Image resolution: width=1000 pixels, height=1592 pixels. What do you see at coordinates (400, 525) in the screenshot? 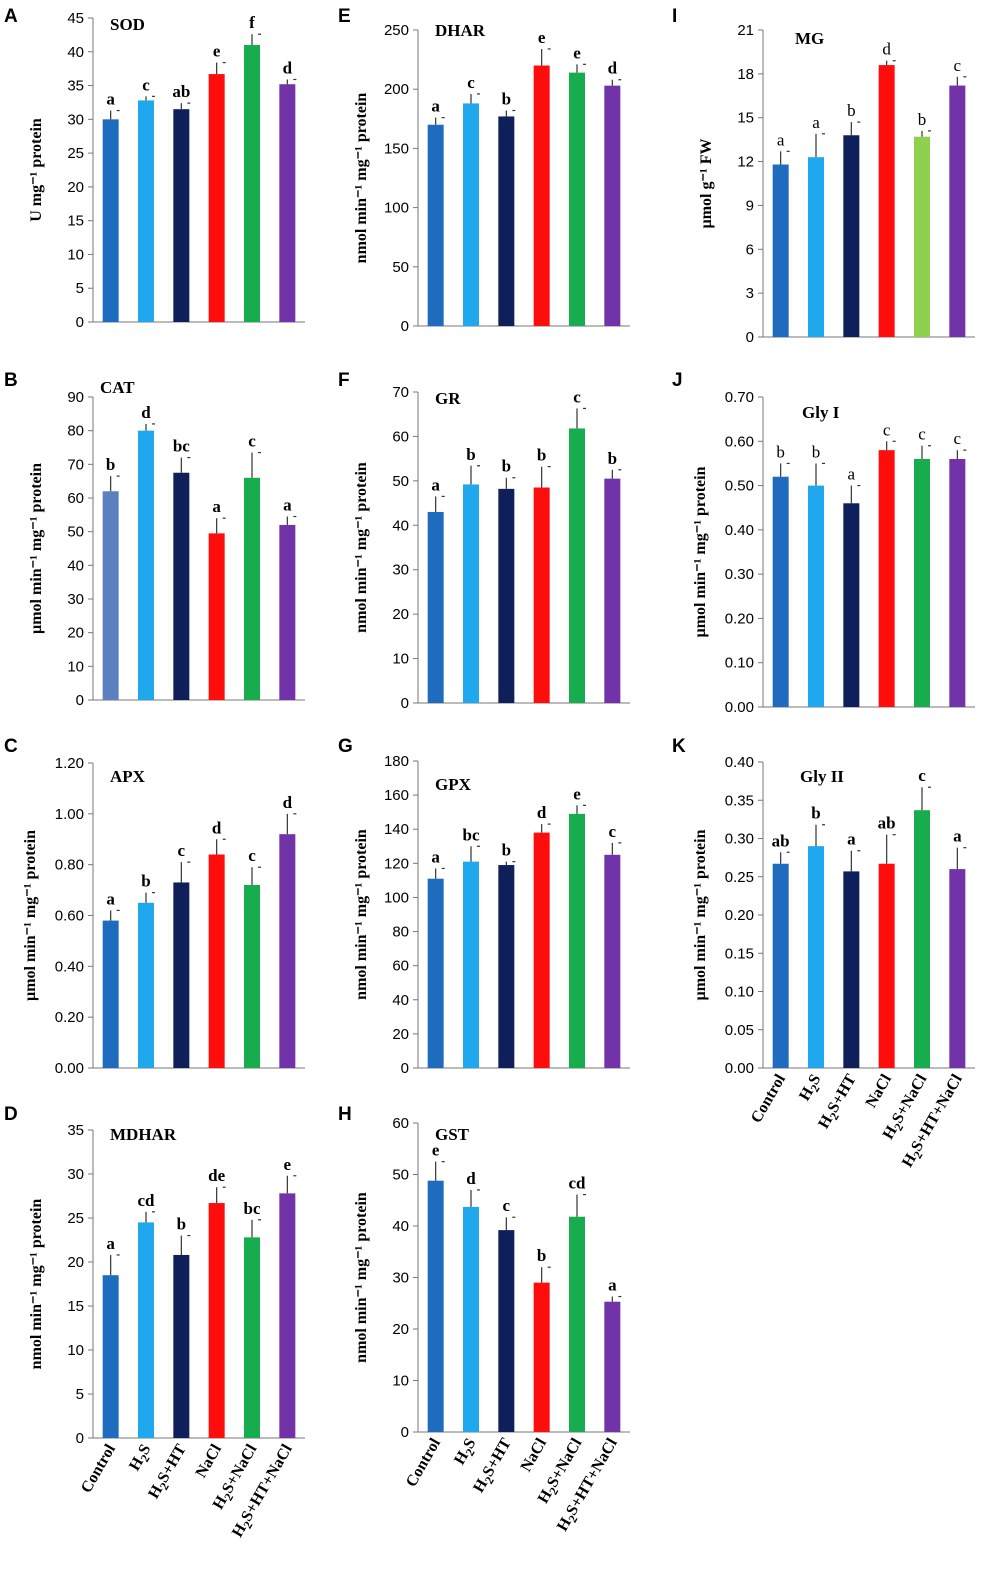
I see `y-tick-label: 40` at bounding box center [400, 525].